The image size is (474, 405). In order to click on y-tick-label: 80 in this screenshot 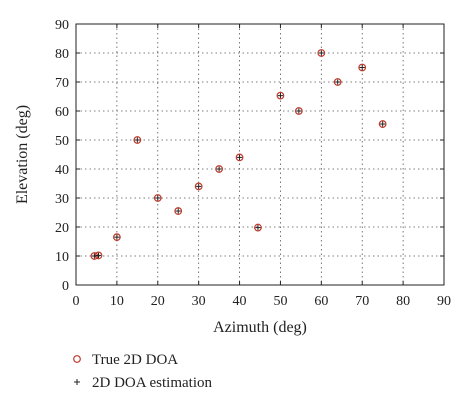, I will do `click(62, 54)`.